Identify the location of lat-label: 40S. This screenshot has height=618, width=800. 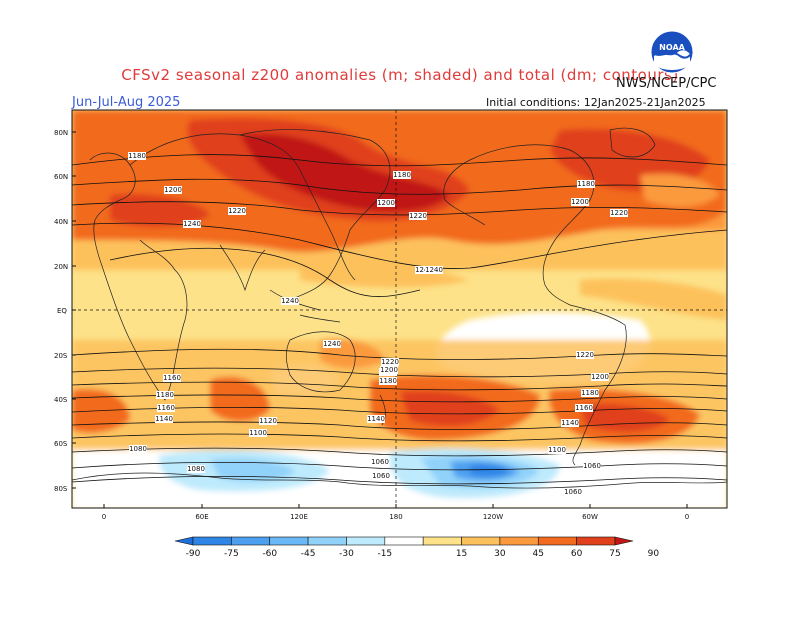
(61, 400).